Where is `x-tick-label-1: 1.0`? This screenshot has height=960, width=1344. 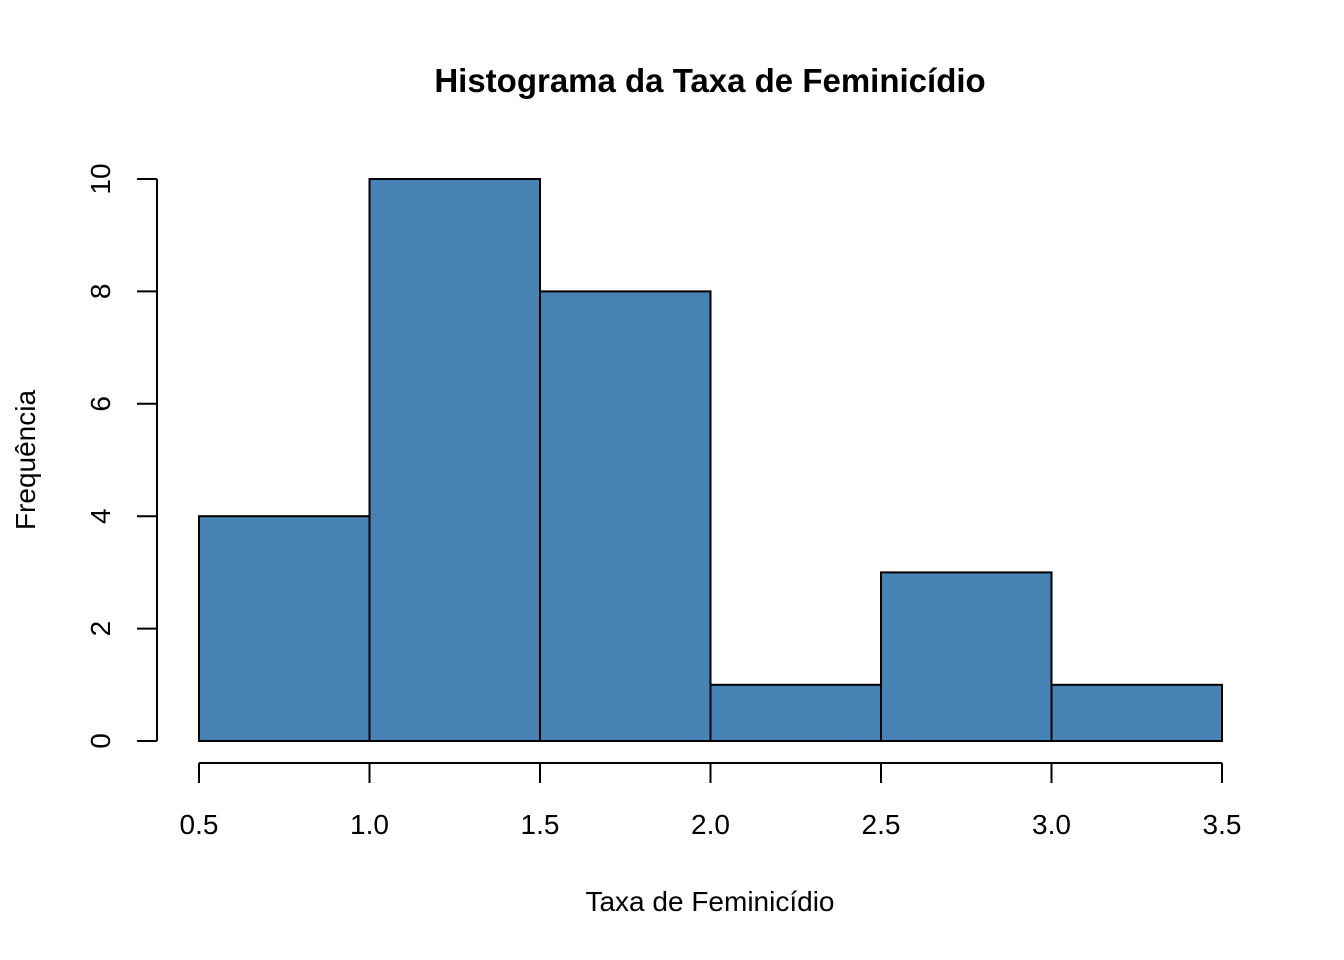
x-tick-label-1: 1.0 is located at coordinates (369, 824).